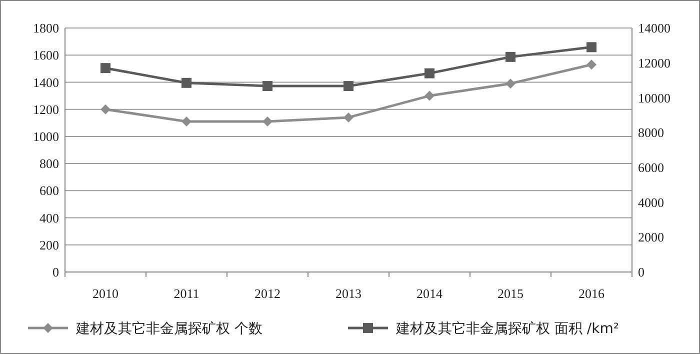 The height and width of the screenshot is (354, 700). What do you see at coordinates (654, 62) in the screenshot?
I see `y2-tick-label: 12000` at bounding box center [654, 62].